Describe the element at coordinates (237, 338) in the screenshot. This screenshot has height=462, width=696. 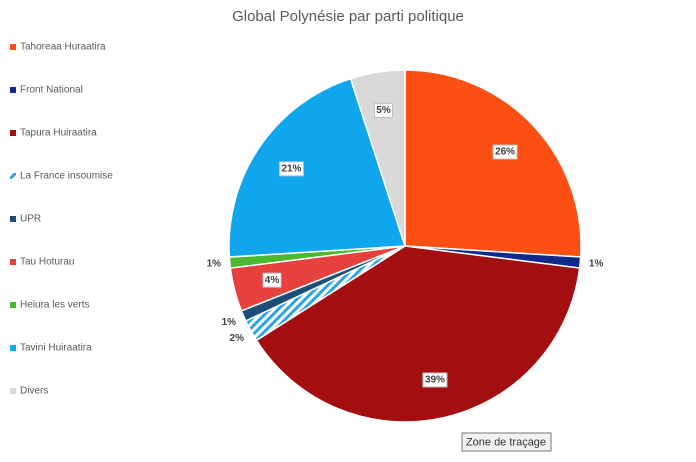
I see `data-label: 2%` at that location.